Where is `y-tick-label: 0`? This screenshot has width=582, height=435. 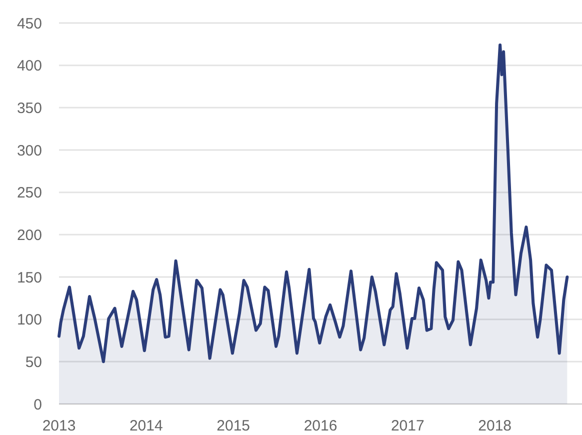
y-tick-label: 0 is located at coordinates (38, 405).